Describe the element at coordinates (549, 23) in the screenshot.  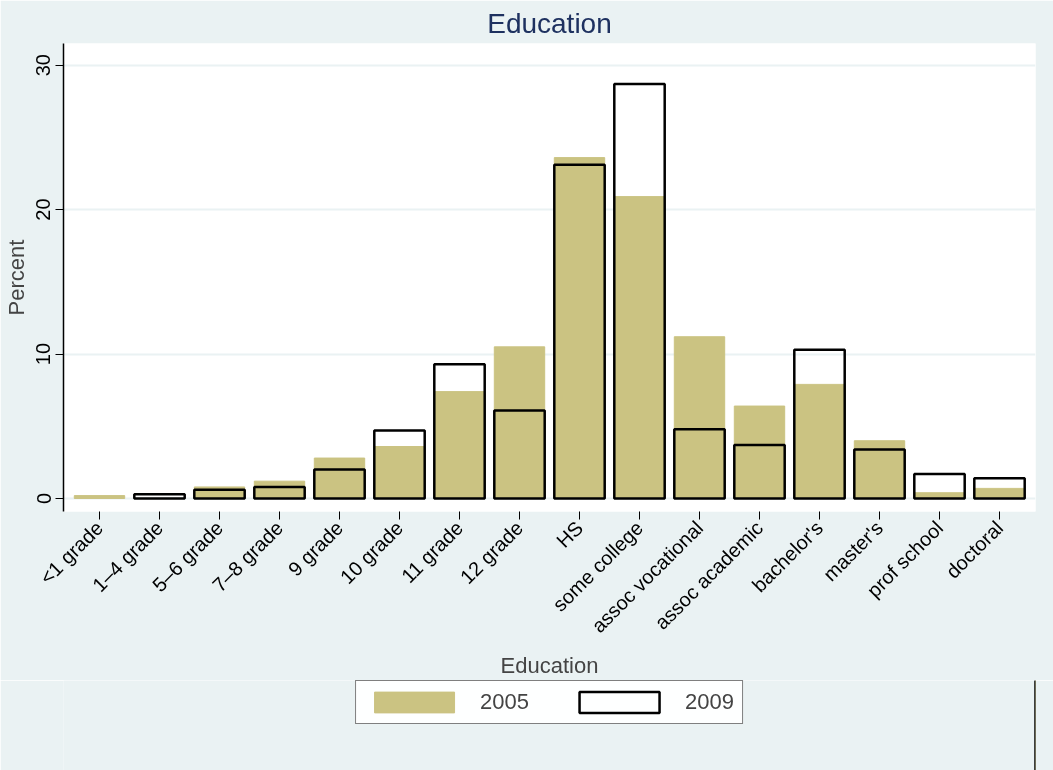
I see `chart-title: Education` at that location.